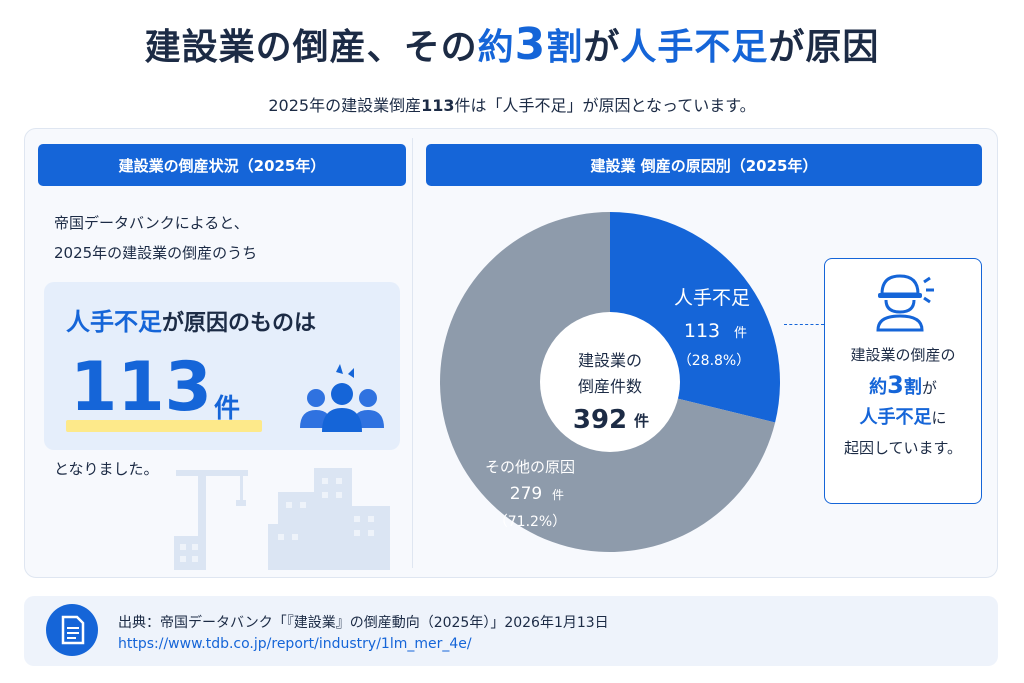 The image size is (1024, 683). I want to click on source-box, so click(511, 631).